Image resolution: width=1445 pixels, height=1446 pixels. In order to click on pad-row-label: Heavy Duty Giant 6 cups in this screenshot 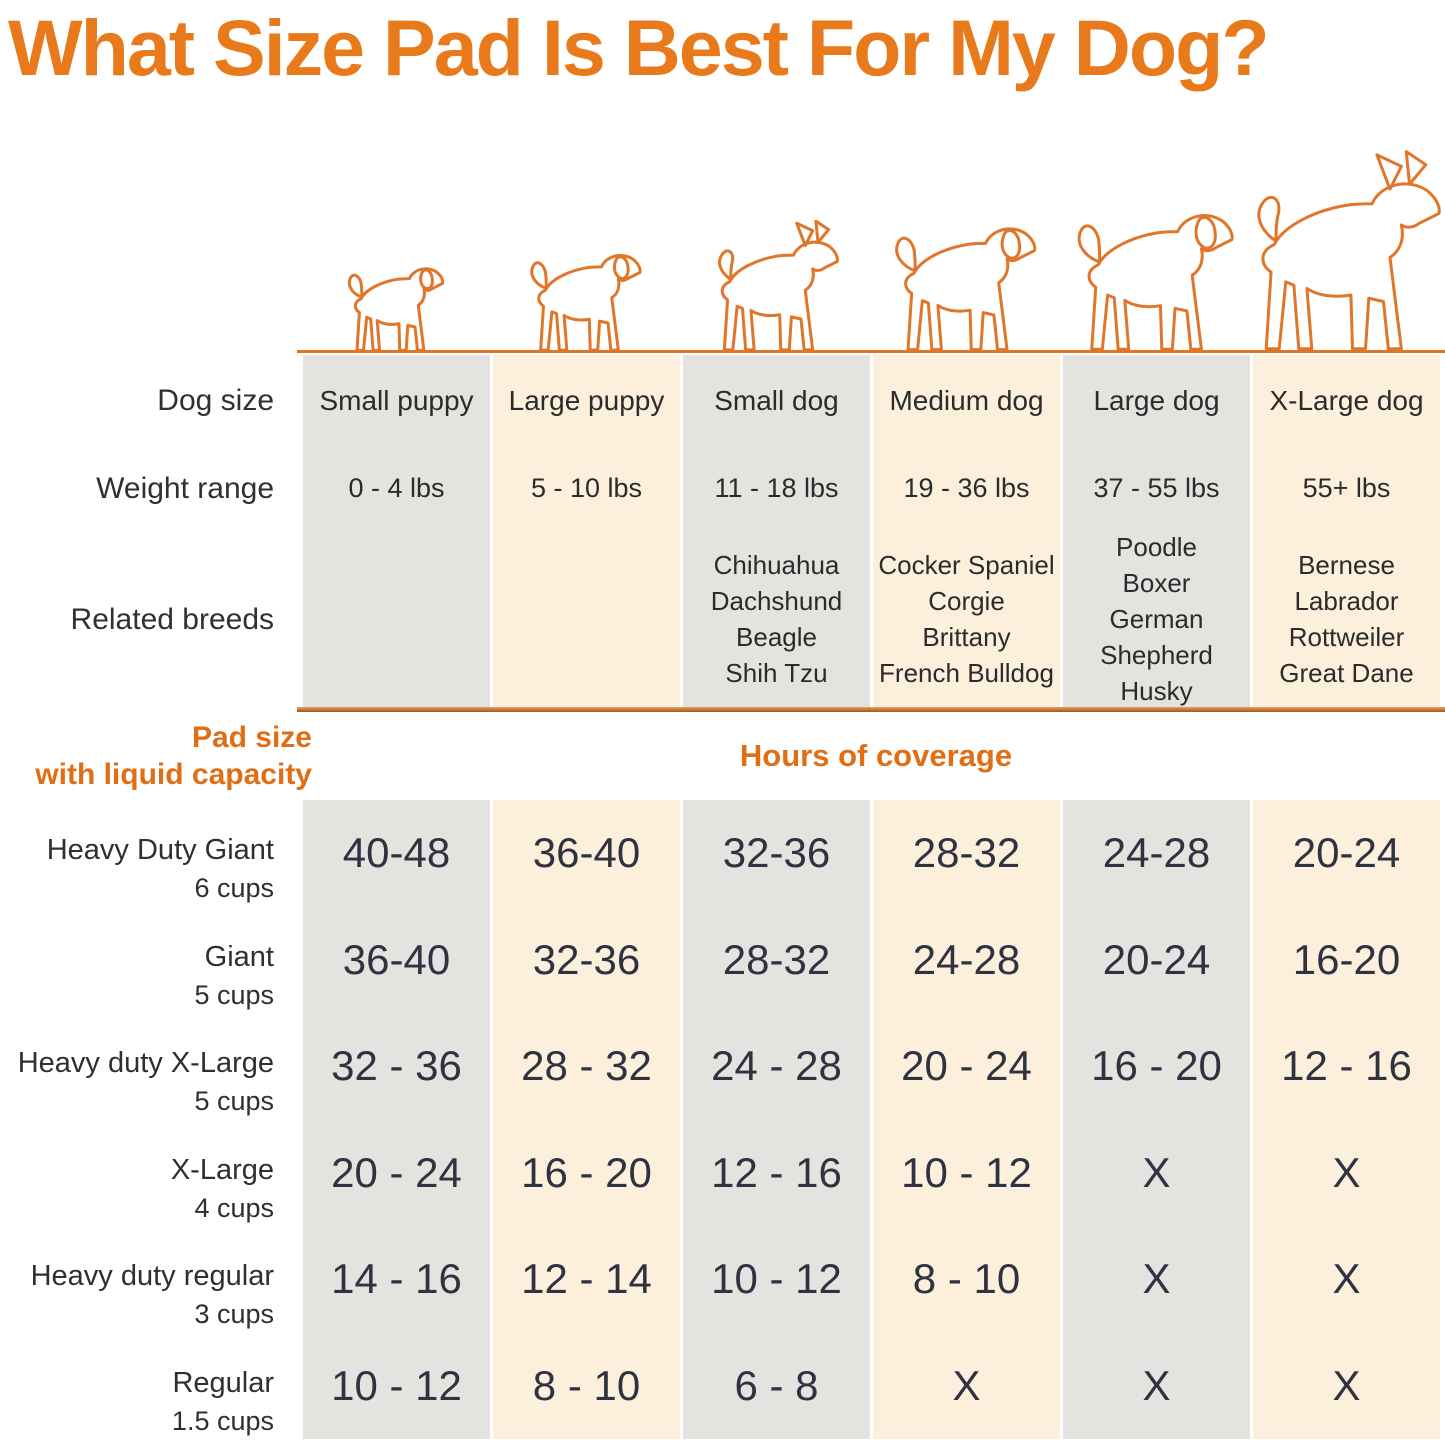, I will do `click(150, 853)`.